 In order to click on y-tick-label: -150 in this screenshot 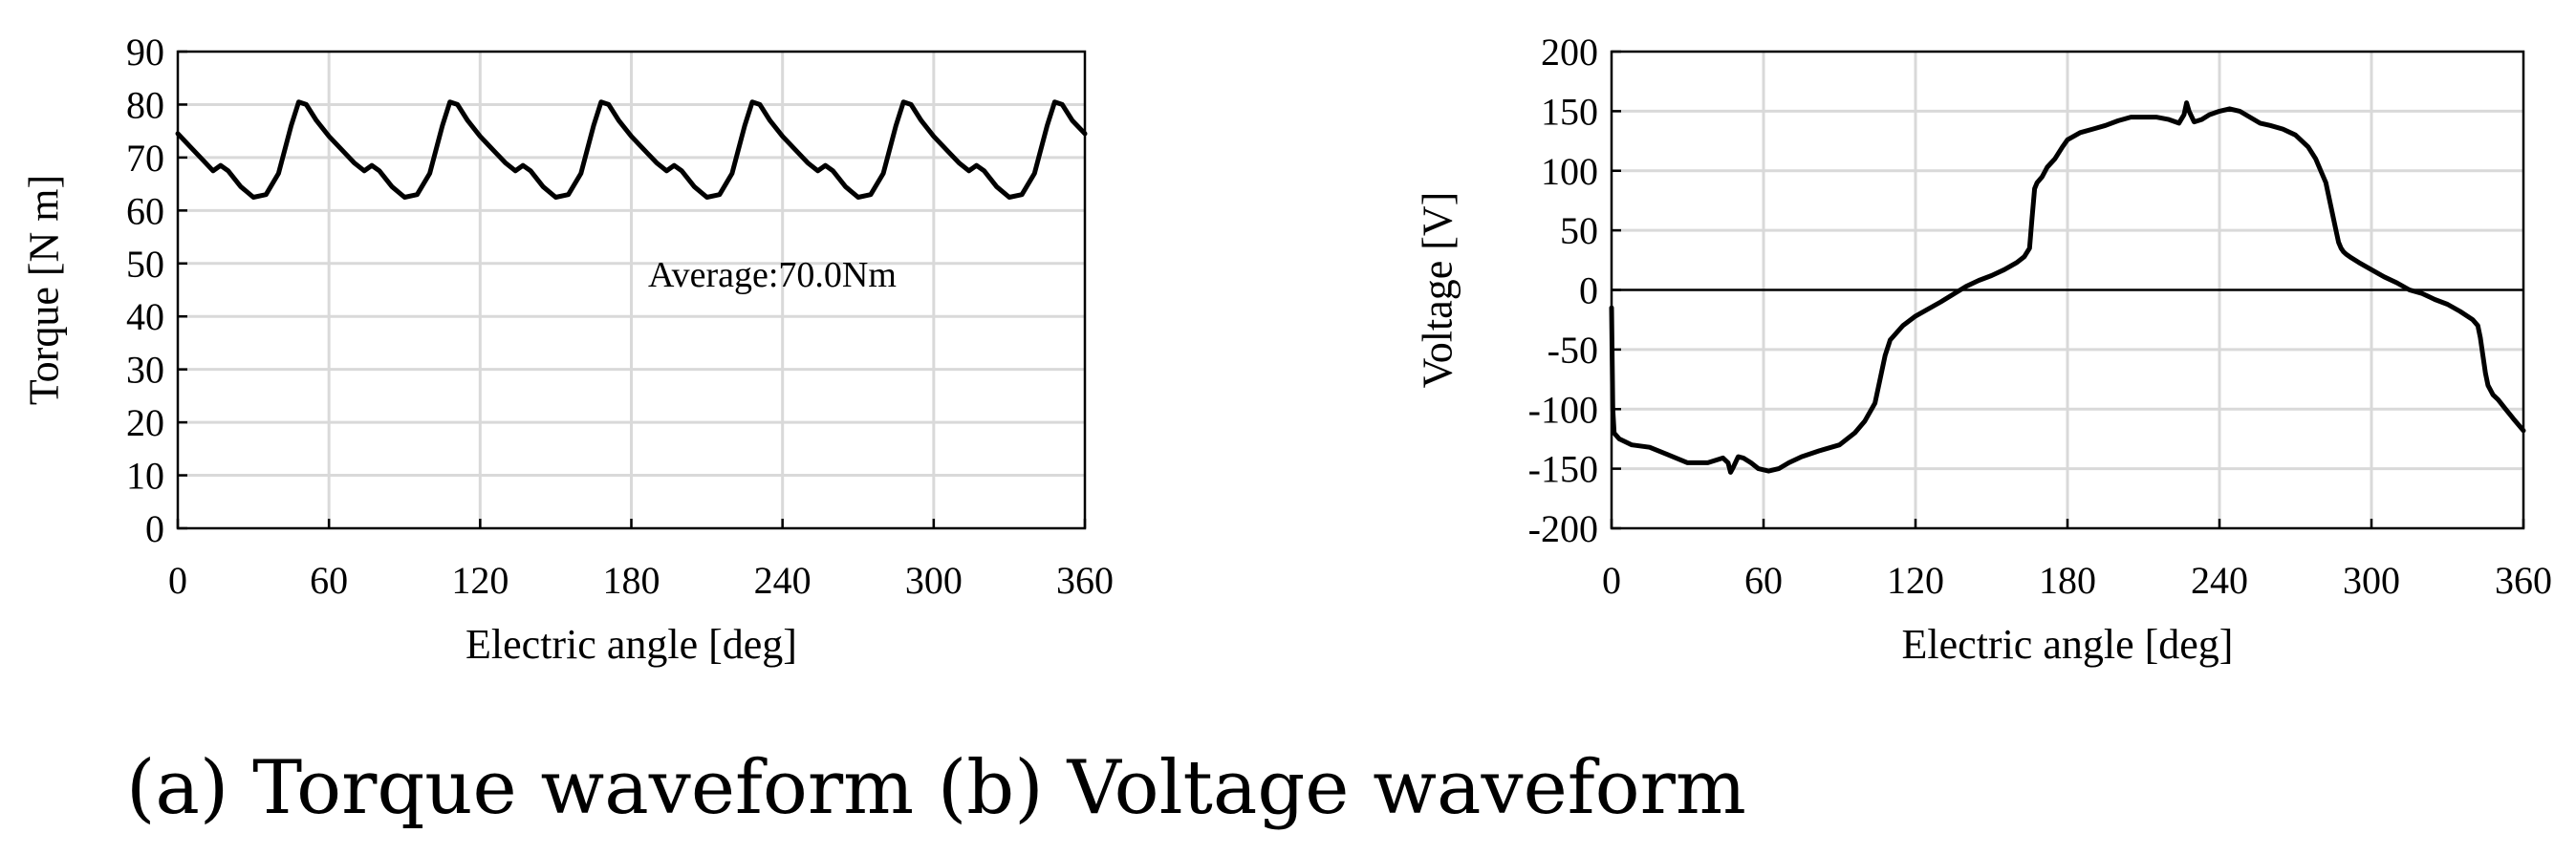, I will do `click(1563, 469)`.